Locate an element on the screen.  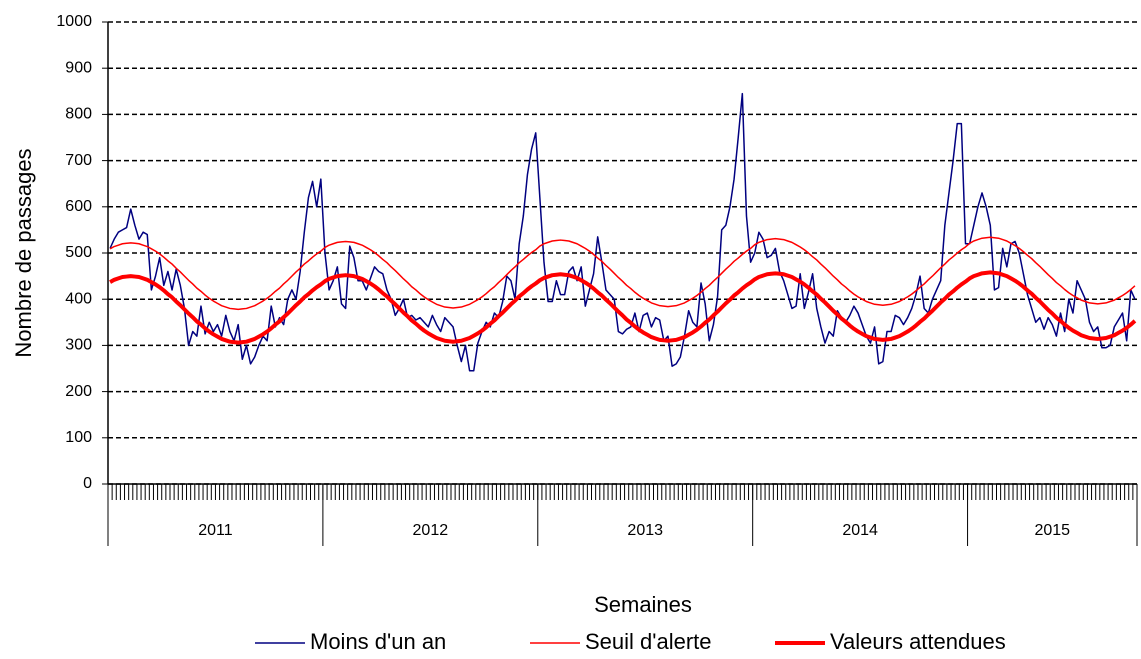
legend-label: Valeurs attendues is located at coordinates (918, 641).